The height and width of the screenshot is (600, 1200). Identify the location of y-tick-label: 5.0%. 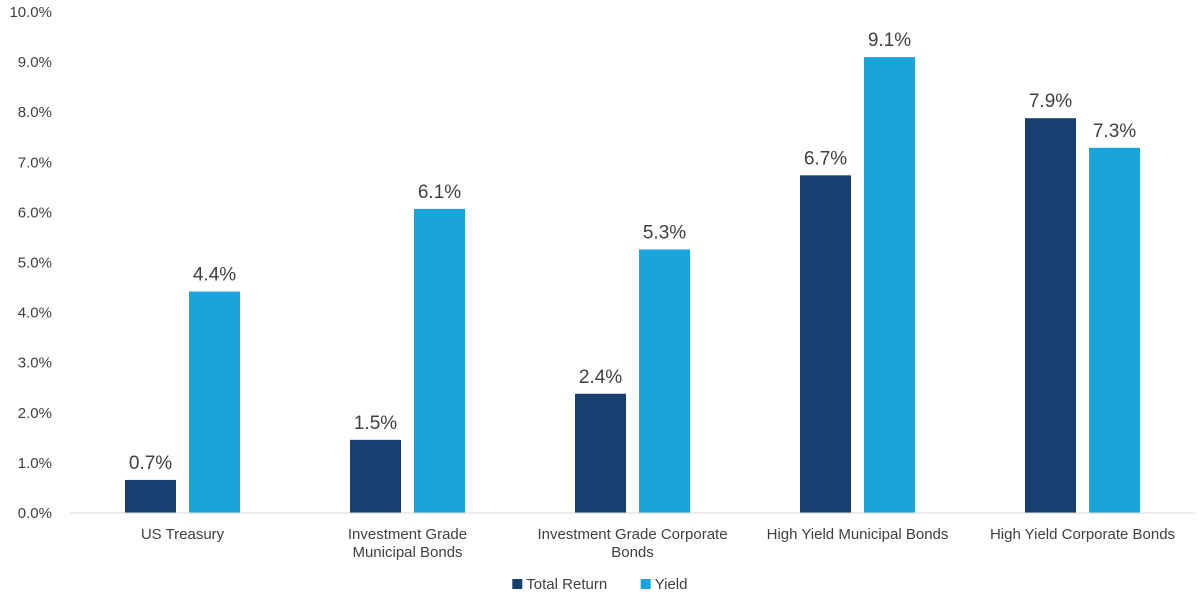
(35, 263).